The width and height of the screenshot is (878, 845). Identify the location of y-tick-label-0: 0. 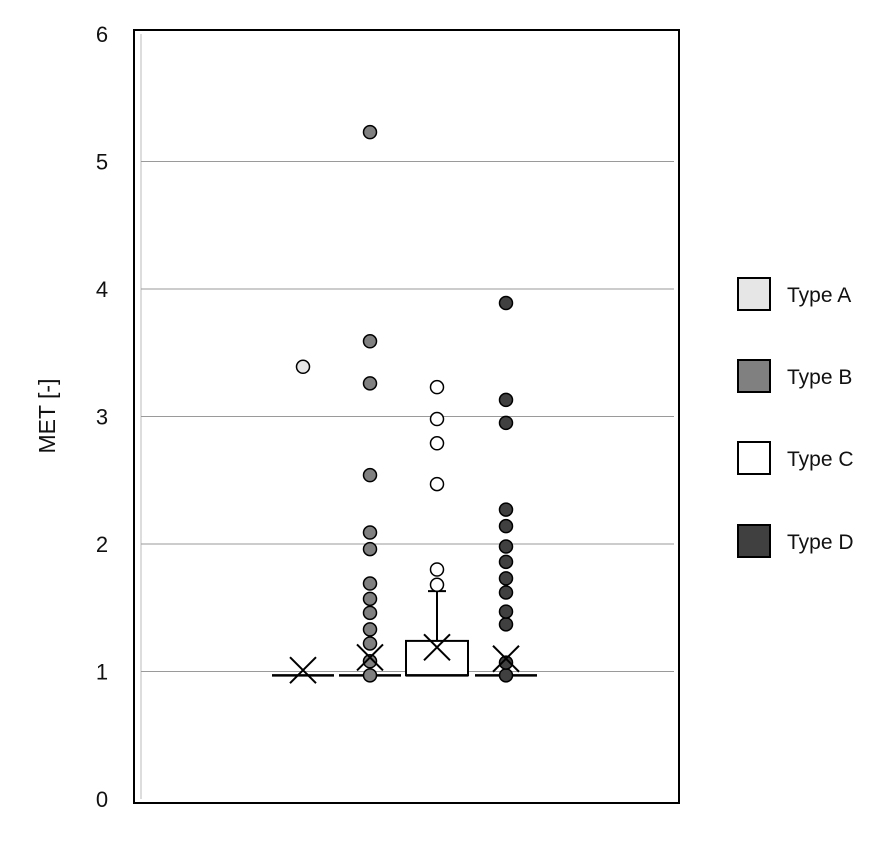
(102, 799).